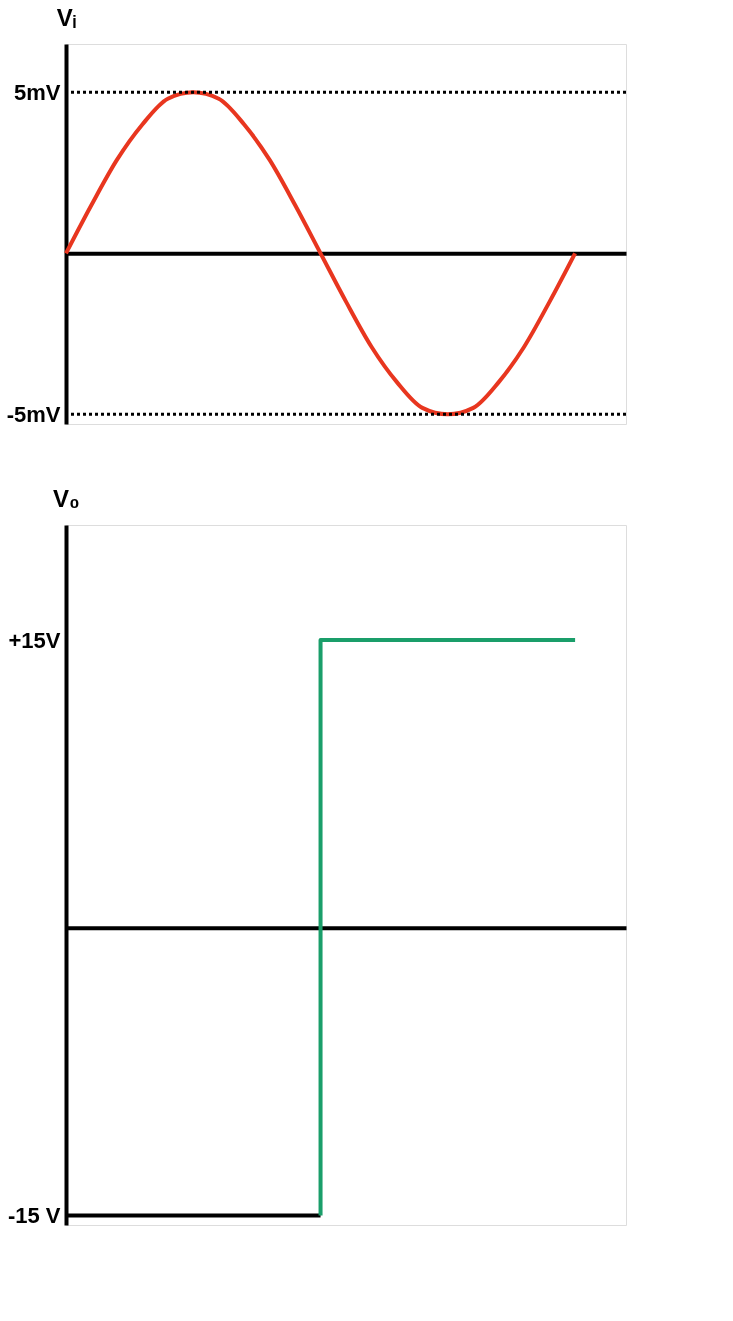 The height and width of the screenshot is (1321, 733). Describe the element at coordinates (34, 640) in the screenshot. I see `y-tick-label: +15V` at that location.